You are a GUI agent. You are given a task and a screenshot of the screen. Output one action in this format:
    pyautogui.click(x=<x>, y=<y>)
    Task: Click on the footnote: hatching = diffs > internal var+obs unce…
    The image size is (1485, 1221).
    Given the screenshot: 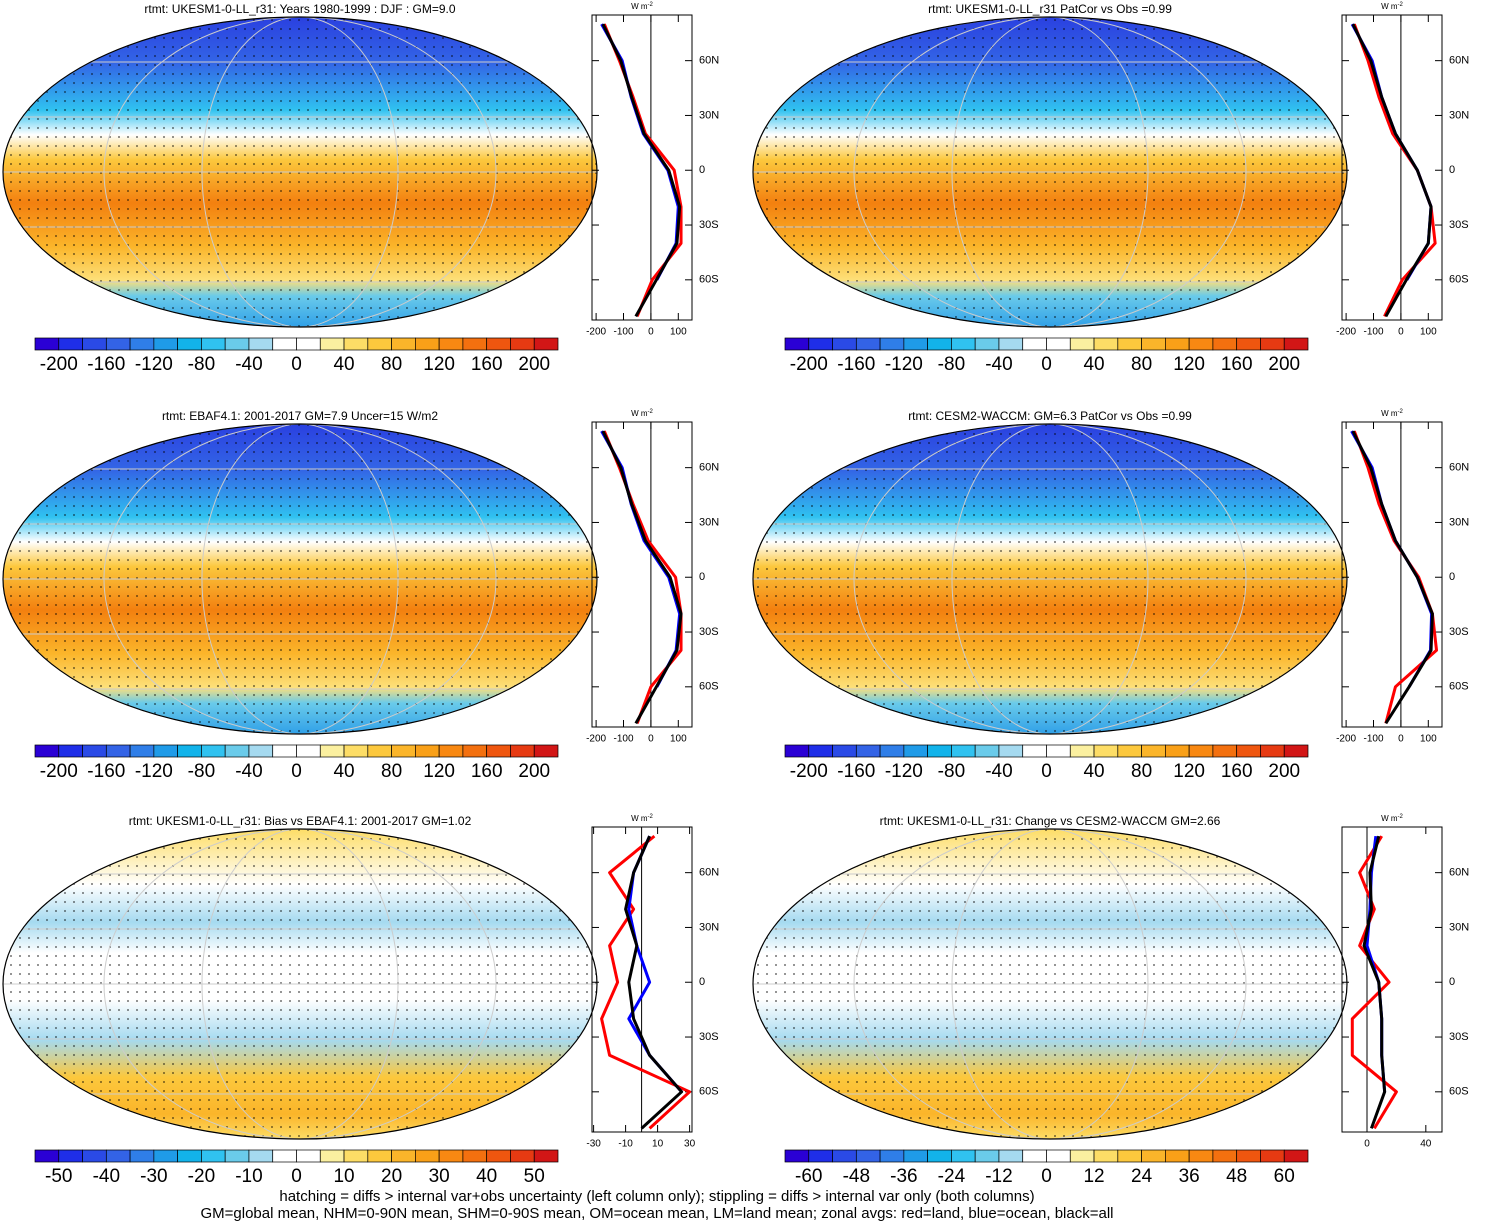 What is the action you would take?
    pyautogui.click(x=656, y=1196)
    